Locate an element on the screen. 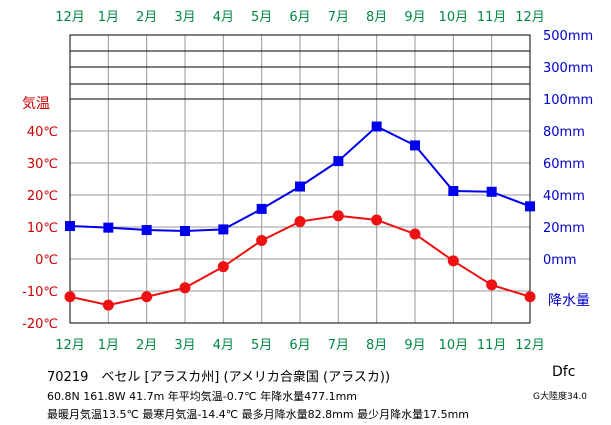 The image size is (611, 425). temperature-tick-label: 20℃ is located at coordinates (42, 196).